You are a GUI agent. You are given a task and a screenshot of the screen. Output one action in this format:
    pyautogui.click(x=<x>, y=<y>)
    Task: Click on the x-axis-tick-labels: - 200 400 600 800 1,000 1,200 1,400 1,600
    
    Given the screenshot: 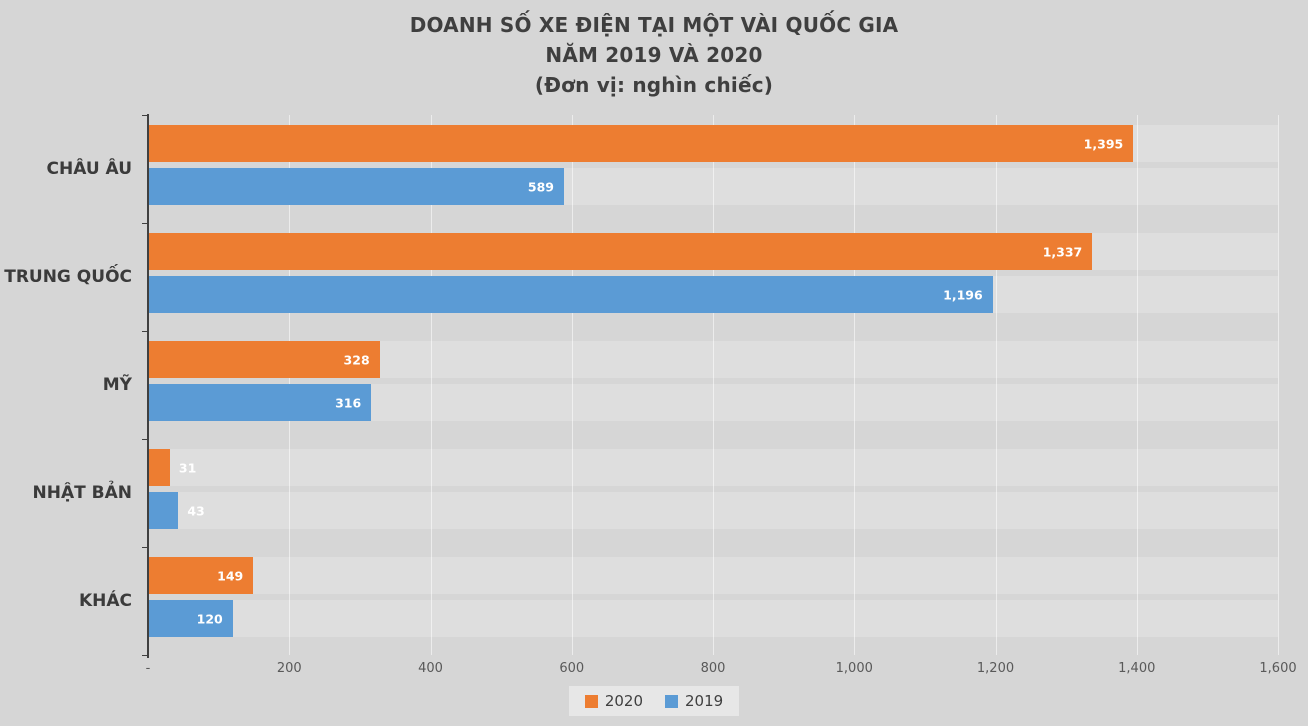 What is the action you would take?
    pyautogui.click(x=721, y=670)
    